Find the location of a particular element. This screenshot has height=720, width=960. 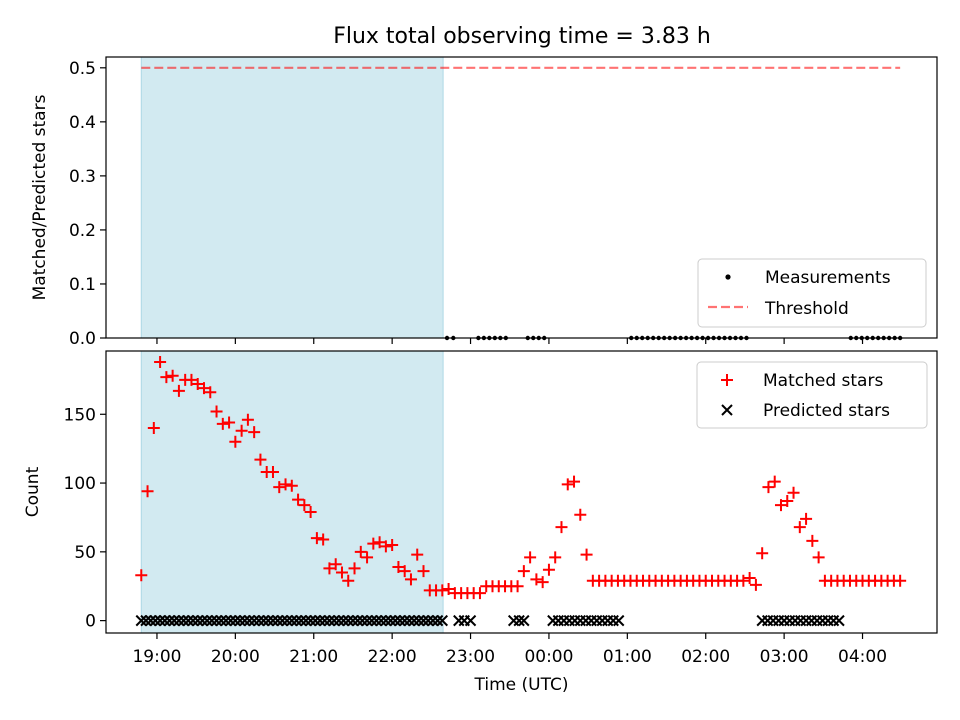

legend-entry-matched: Matched stars is located at coordinates (823, 381).